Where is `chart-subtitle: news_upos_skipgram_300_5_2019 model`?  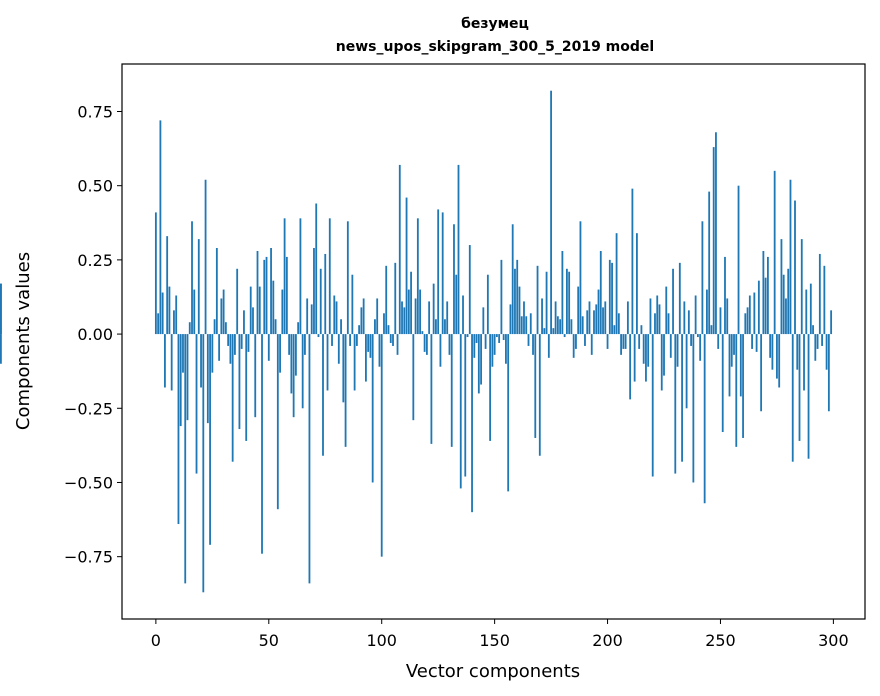
chart-subtitle: news_upos_skipgram_300_5_2019 model is located at coordinates (495, 47).